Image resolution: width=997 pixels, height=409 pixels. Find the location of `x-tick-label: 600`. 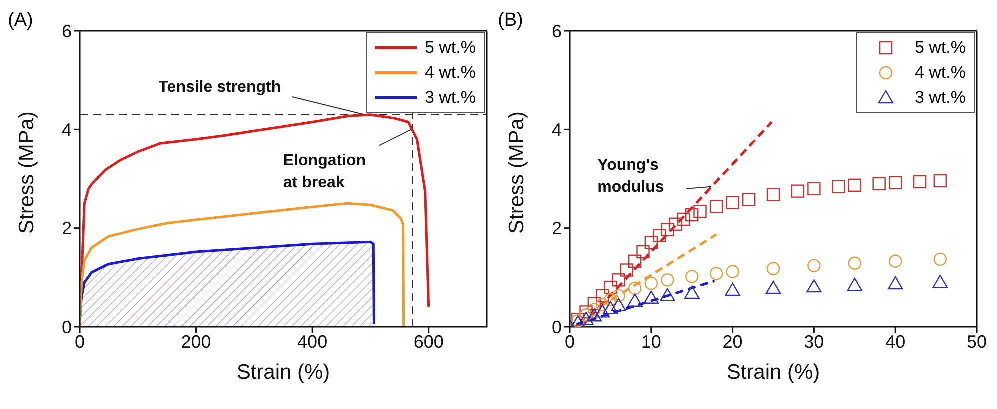

x-tick-label: 600 is located at coordinates (429, 342).